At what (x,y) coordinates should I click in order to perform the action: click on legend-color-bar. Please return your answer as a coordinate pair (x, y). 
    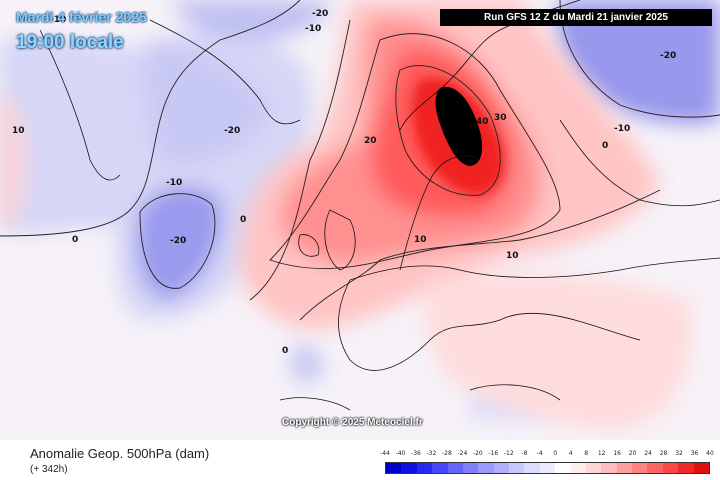
    Looking at the image, I should click on (547, 468).